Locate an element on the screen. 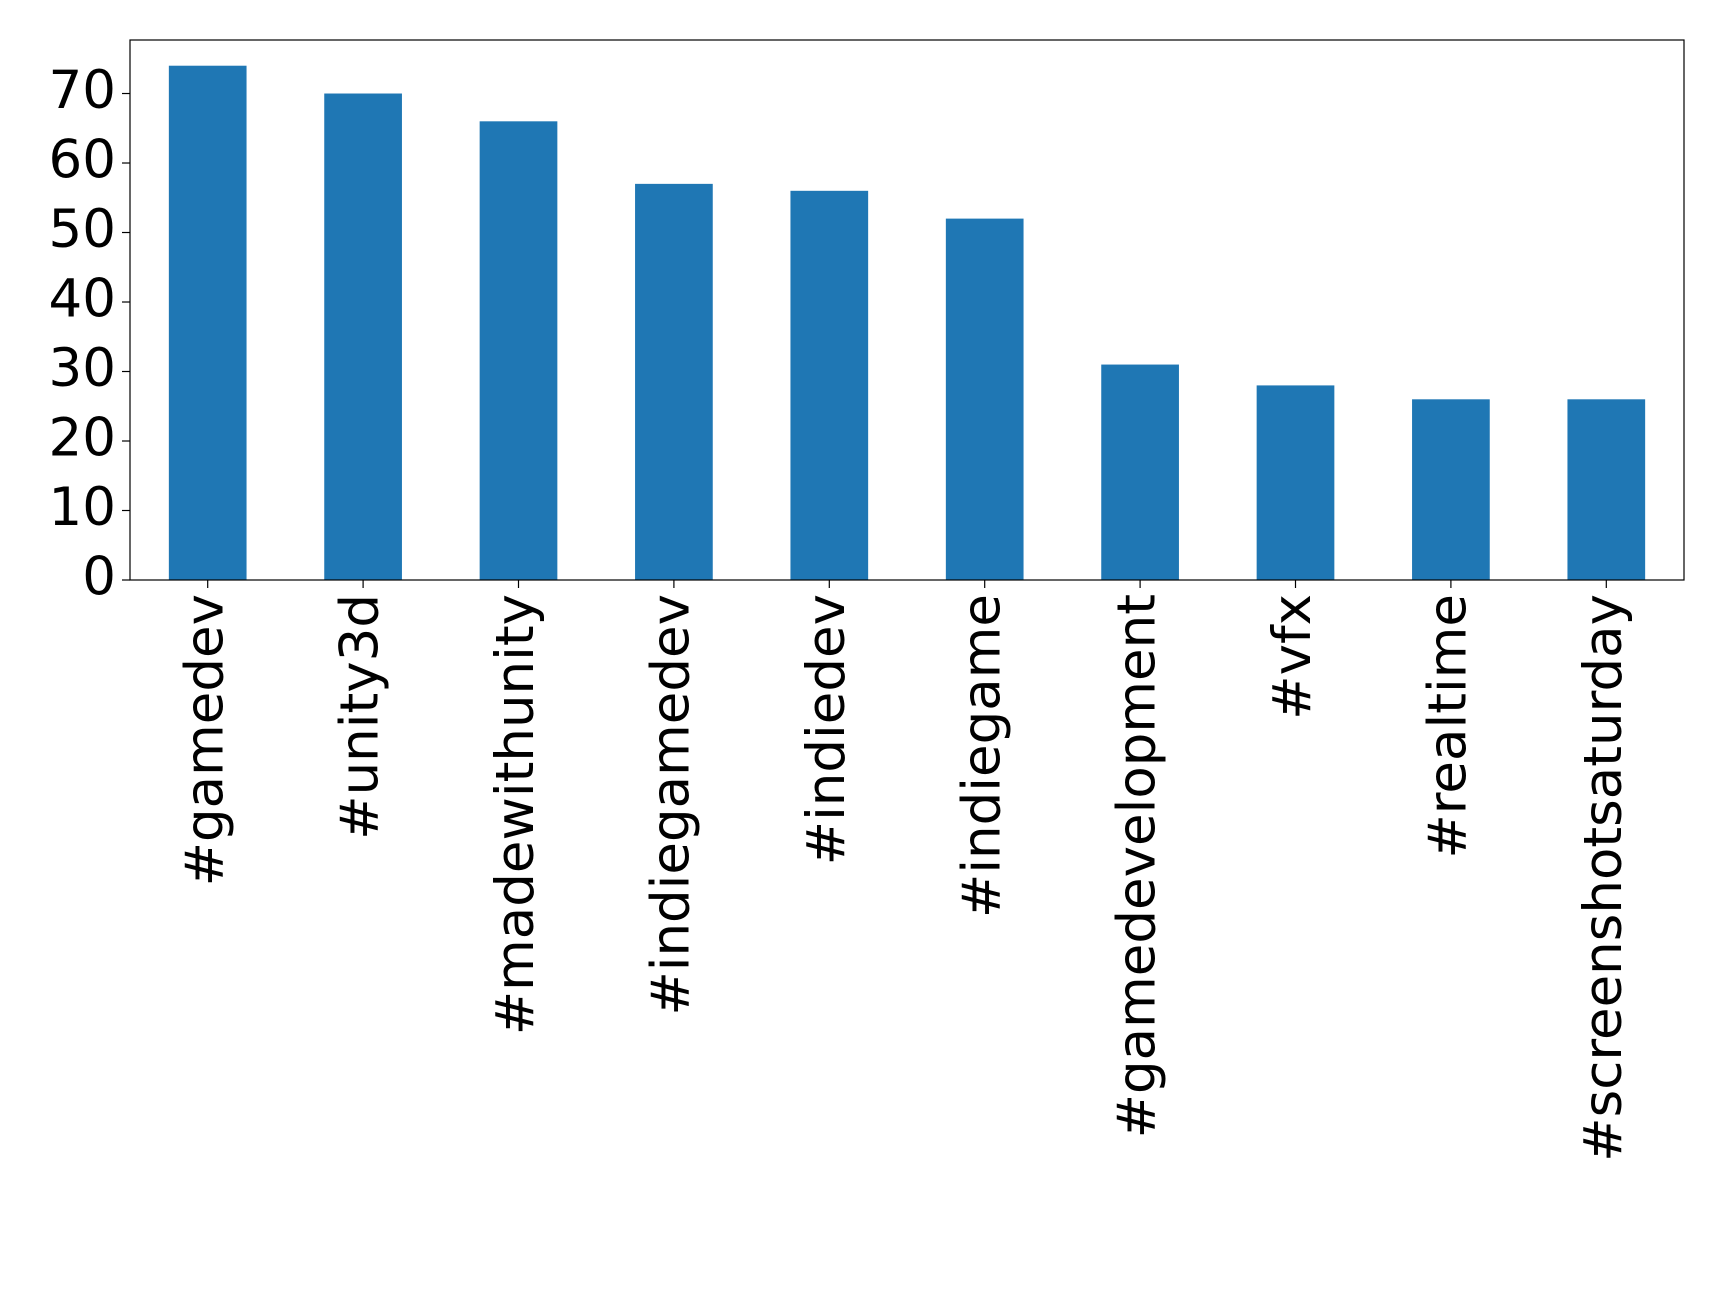 The image size is (1719, 1297). y-tick-label: 20 is located at coordinates (82, 438).